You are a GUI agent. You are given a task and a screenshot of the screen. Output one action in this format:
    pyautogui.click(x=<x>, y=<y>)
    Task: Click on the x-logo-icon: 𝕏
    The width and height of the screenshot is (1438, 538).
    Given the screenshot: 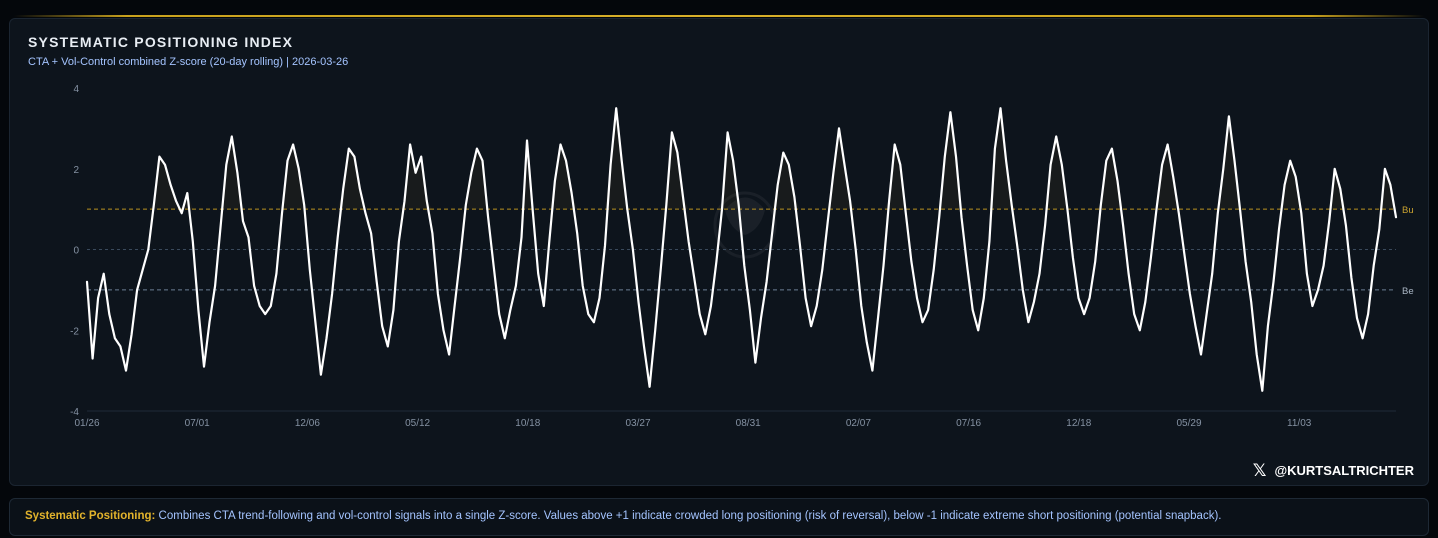 What is the action you would take?
    pyautogui.click(x=1259, y=470)
    